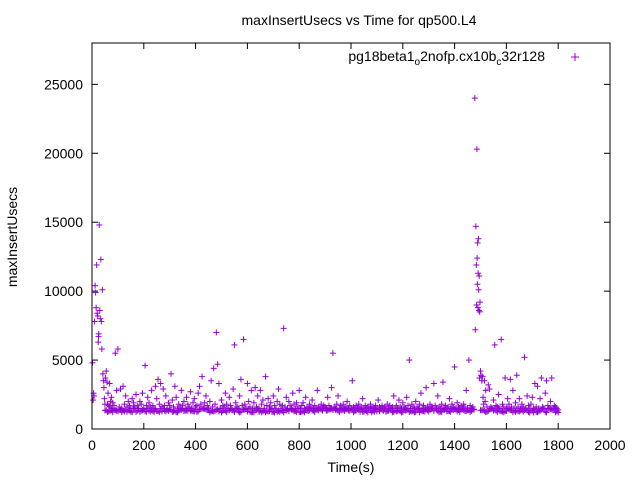 The width and height of the screenshot is (640, 480). I want to click on y-tick-label: 15000, so click(63, 222).